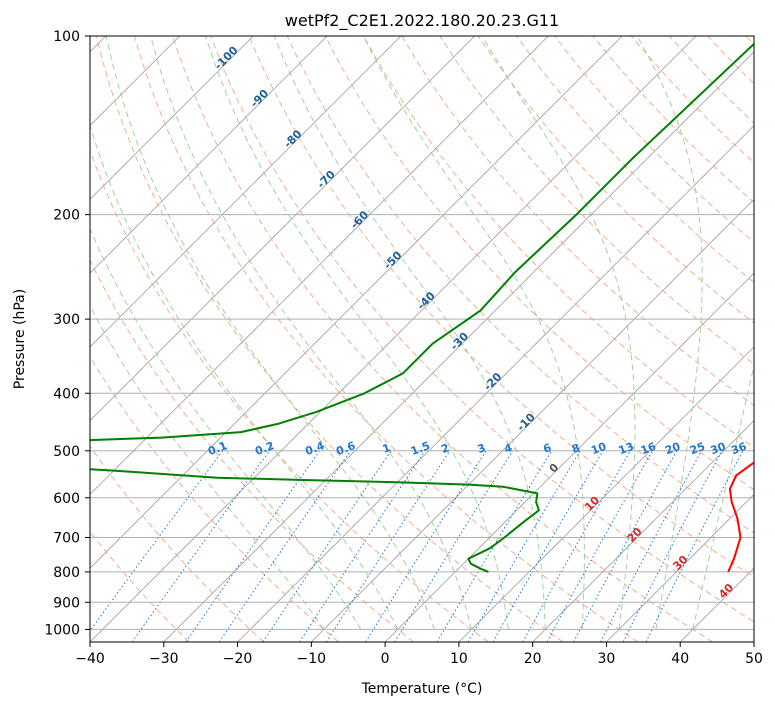 This screenshot has width=775, height=708. Describe the element at coordinates (66, 603) in the screenshot. I see `y-tick-label: 900` at that location.